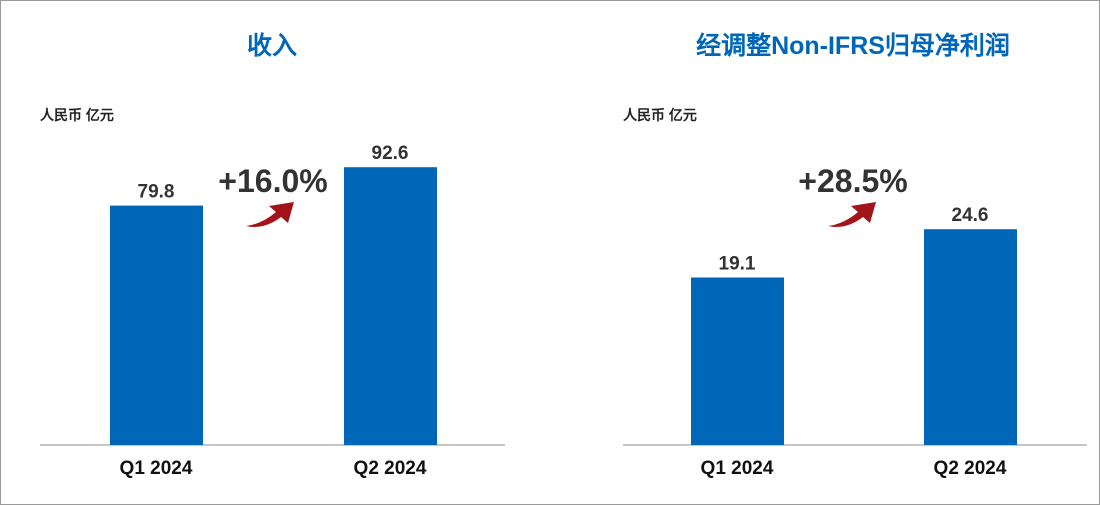  I want to click on net-profit-category-label-q2: Q2 2024, so click(970, 468).